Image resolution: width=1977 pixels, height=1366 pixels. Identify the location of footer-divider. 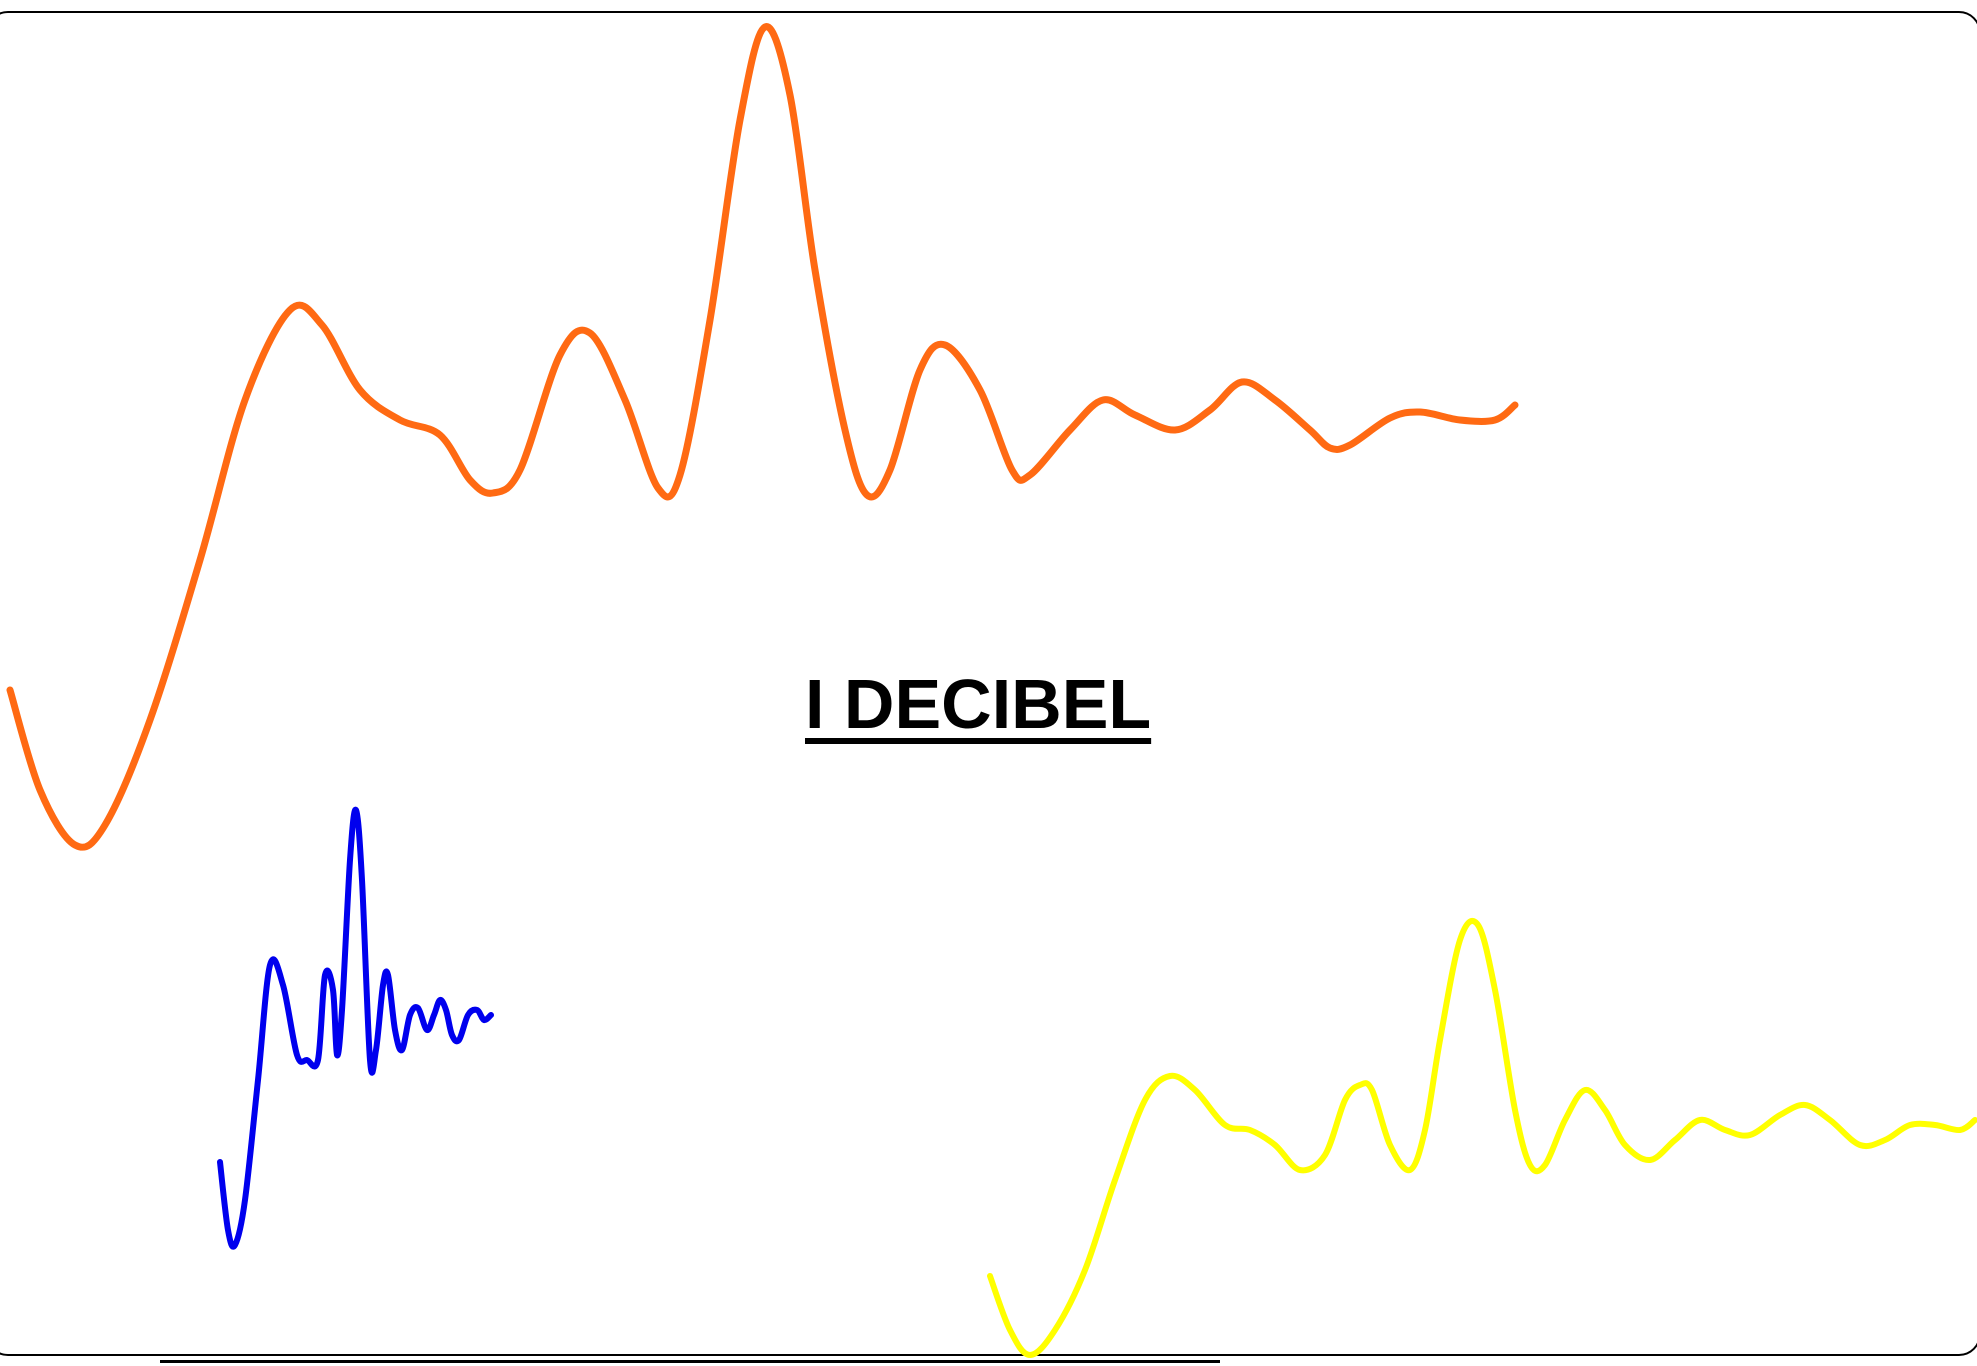
(690, 1361).